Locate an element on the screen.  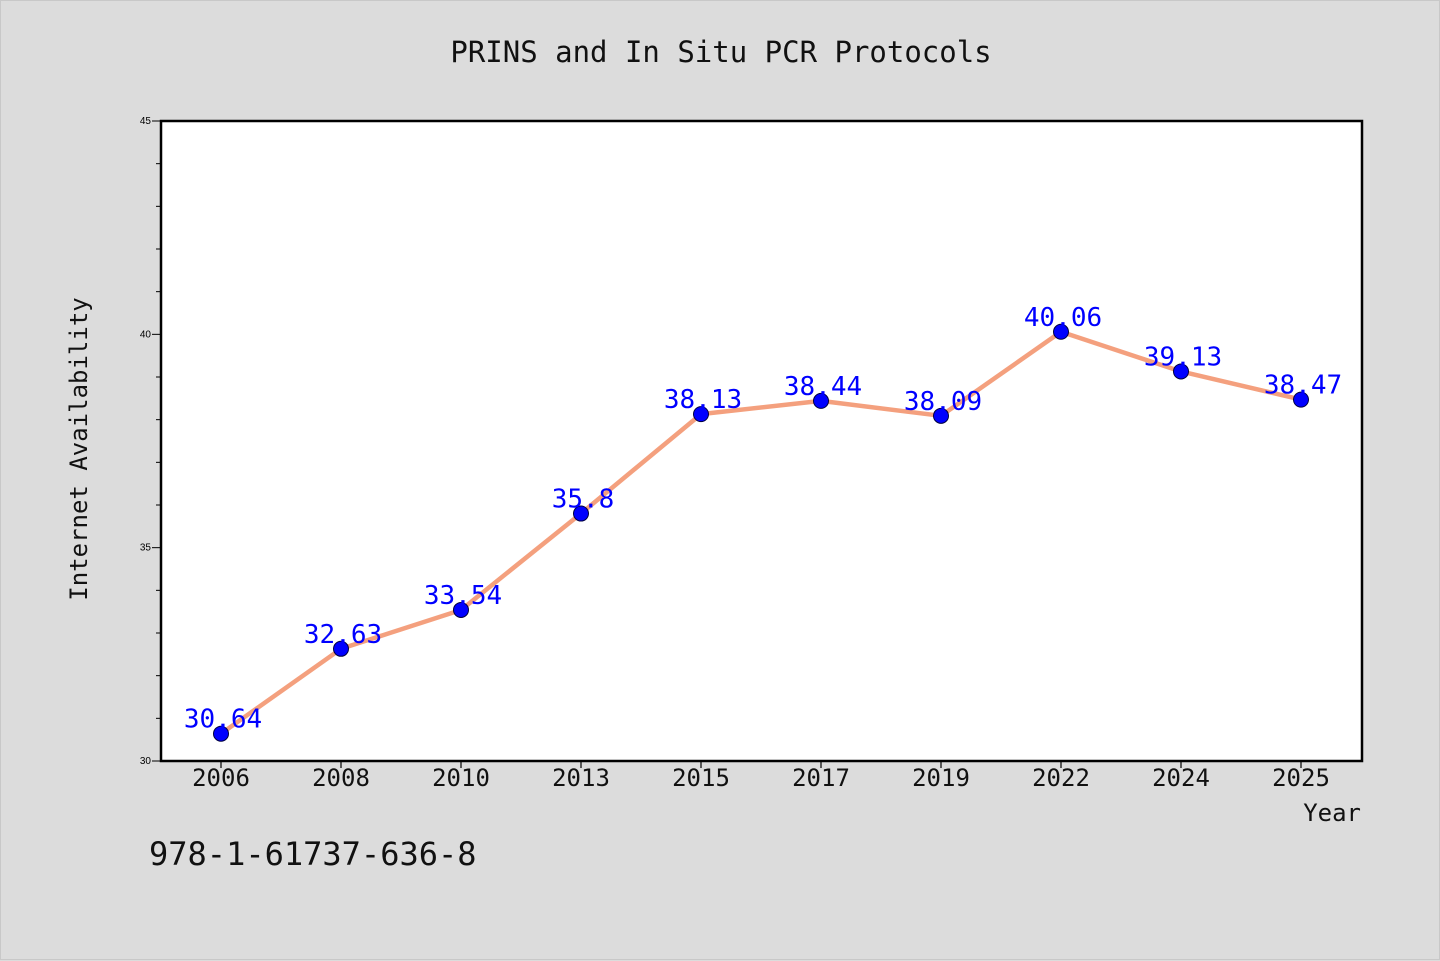
data-label: 33.54 is located at coordinates (463, 596).